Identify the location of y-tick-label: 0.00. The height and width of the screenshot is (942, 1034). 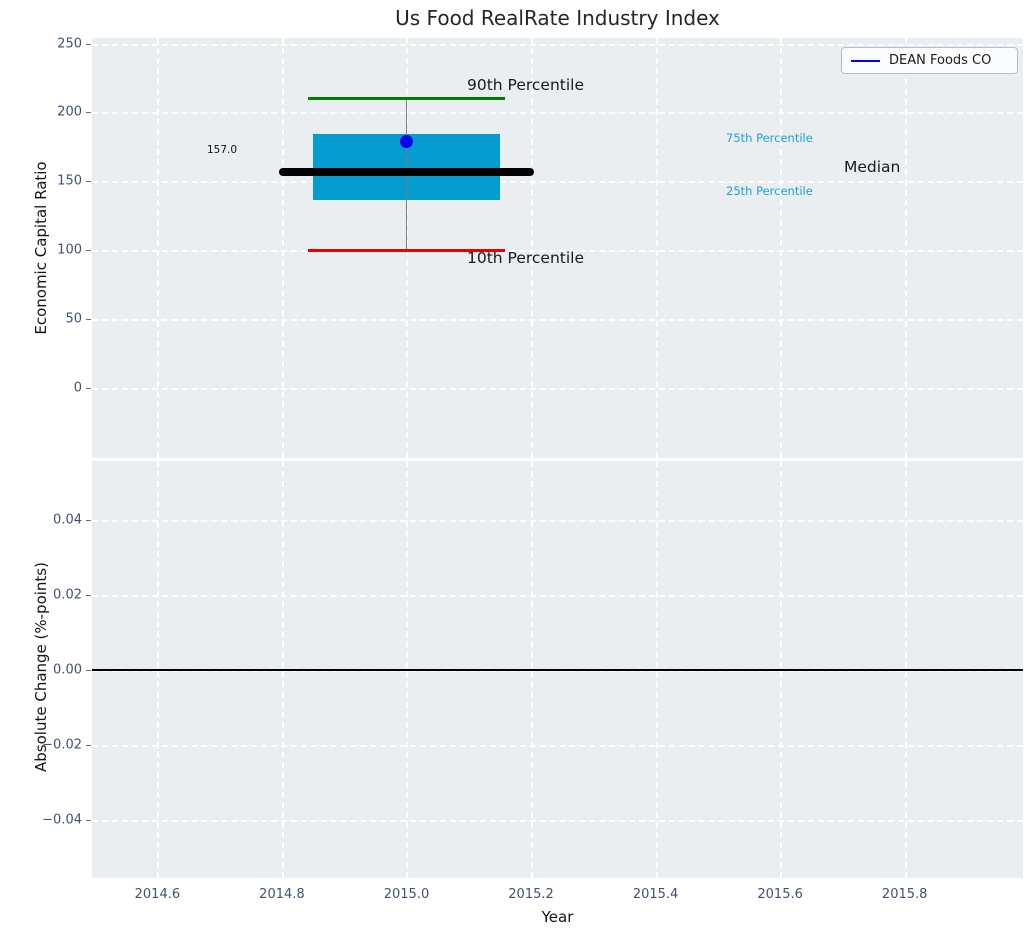
(67, 670).